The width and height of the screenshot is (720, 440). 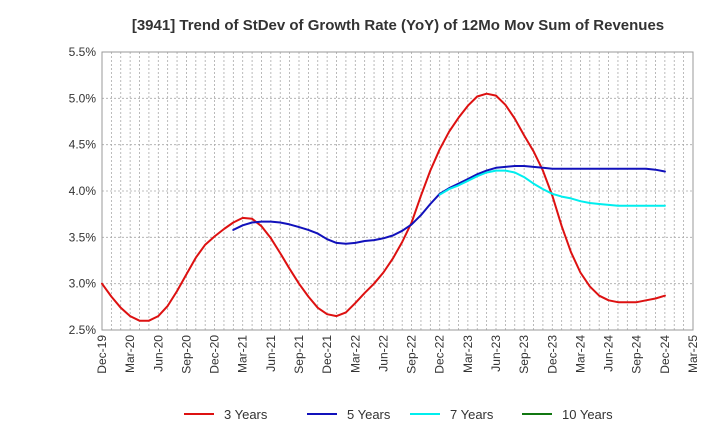 What do you see at coordinates (398, 414) in the screenshot?
I see `legend: 3 Years 5 Years 7 Years 10 Years` at bounding box center [398, 414].